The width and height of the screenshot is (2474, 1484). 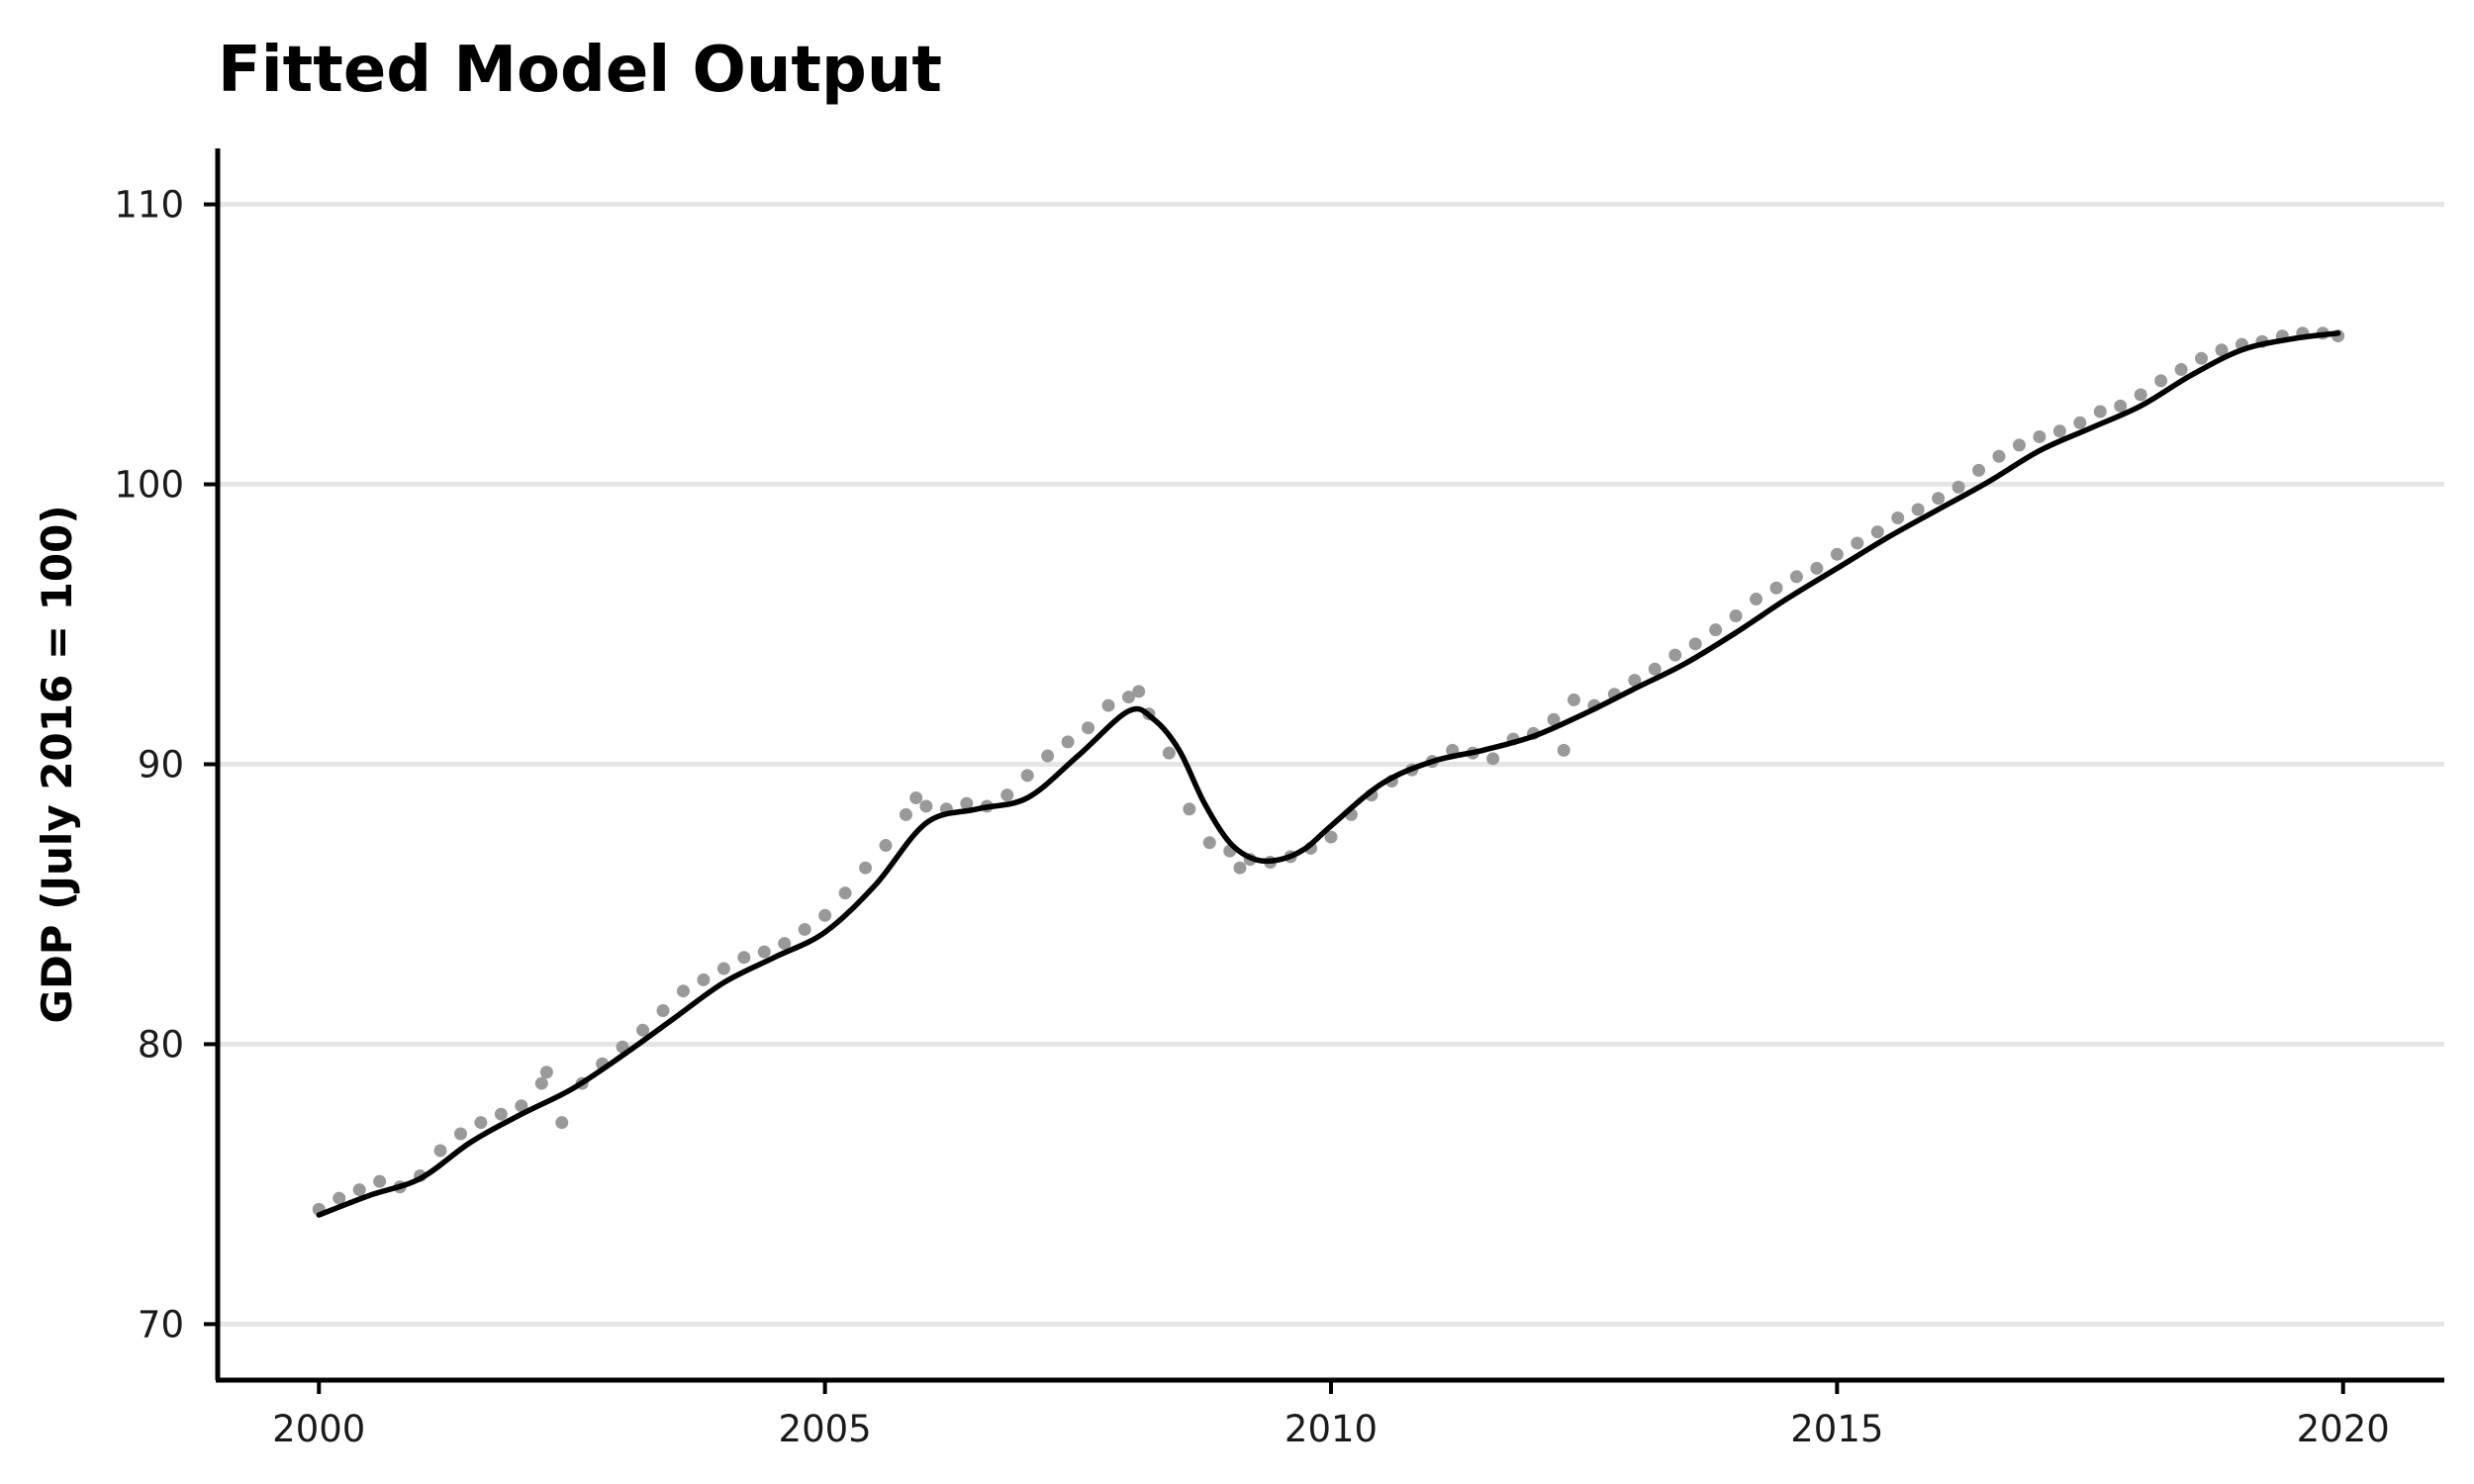 I want to click on x-axis-ticks: 2000 2005 2010 2015 2020, so click(x=1331, y=1415).